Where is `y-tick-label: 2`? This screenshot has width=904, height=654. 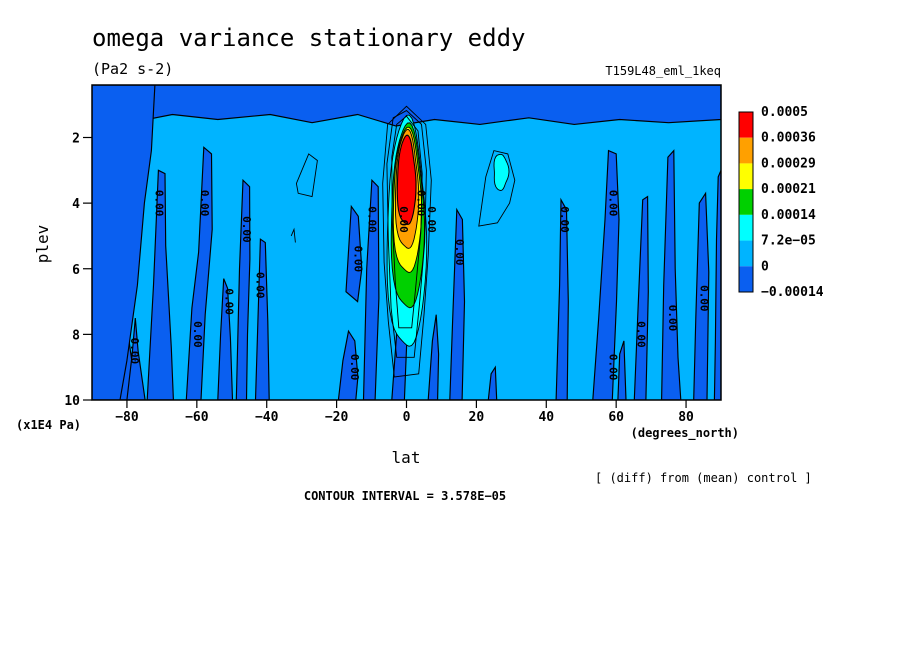 y-tick-label: 2 is located at coordinates (76, 139).